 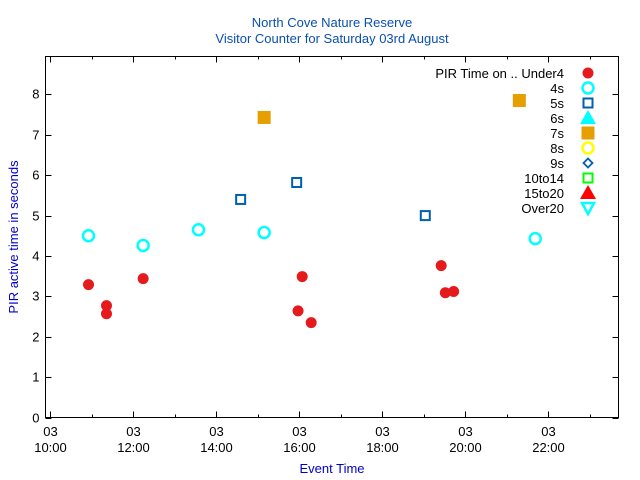 What do you see at coordinates (35, 216) in the screenshot?
I see `y-tick-label: 5` at bounding box center [35, 216].